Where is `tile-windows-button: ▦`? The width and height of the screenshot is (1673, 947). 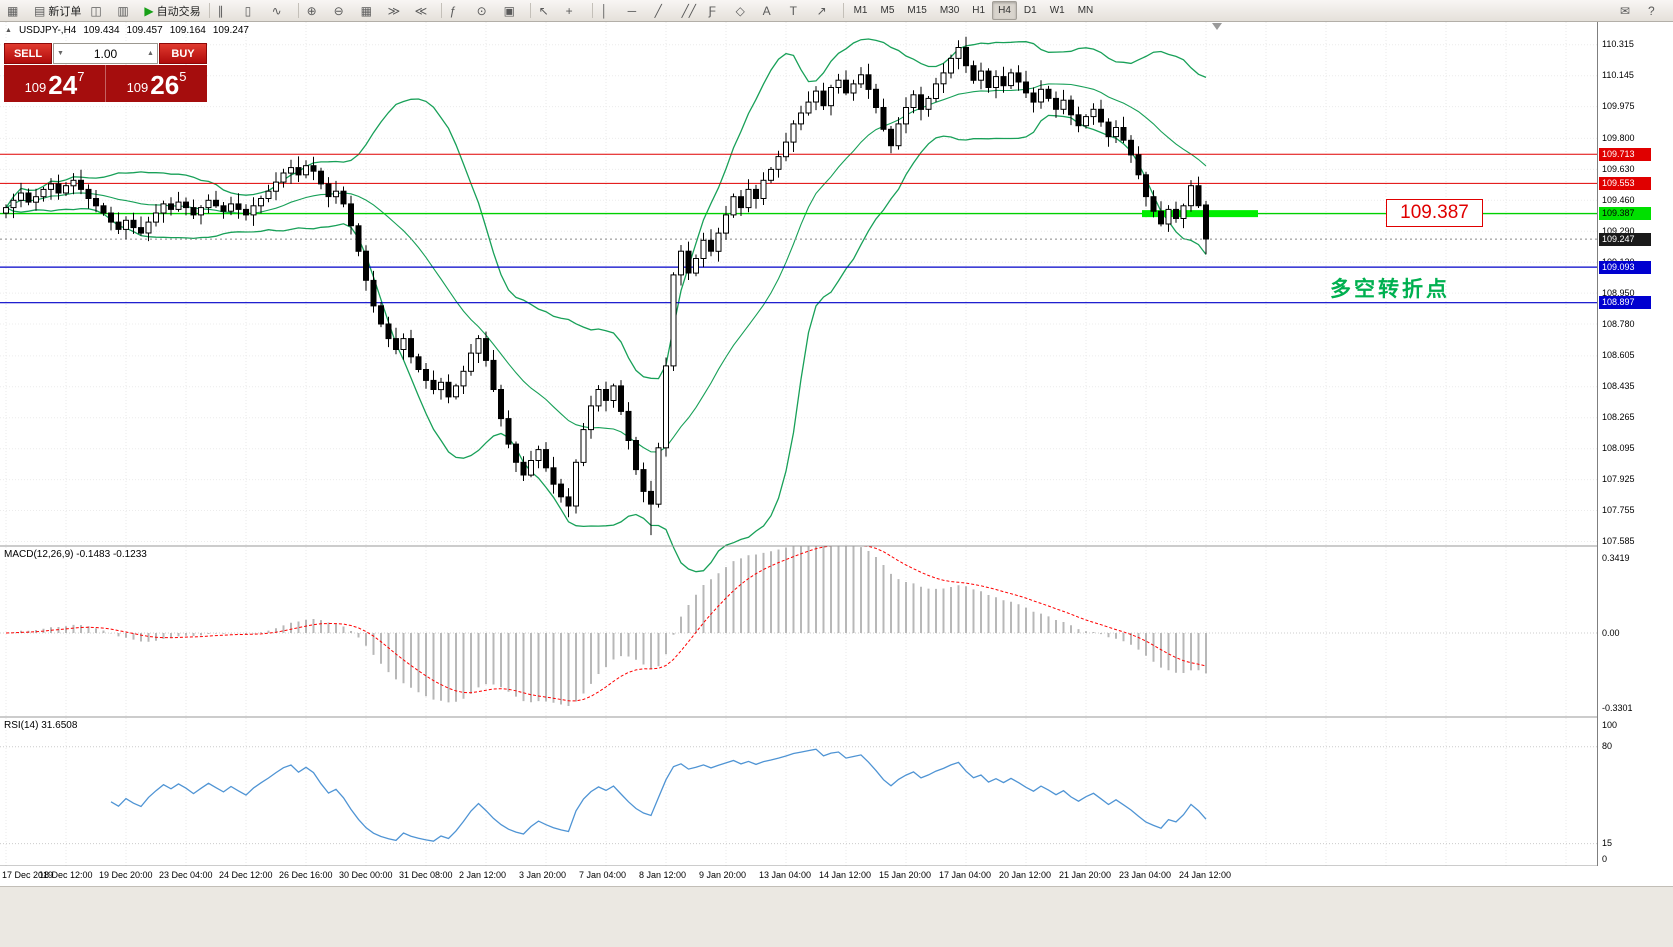 tile-windows-button: ▦ is located at coordinates (370, 11).